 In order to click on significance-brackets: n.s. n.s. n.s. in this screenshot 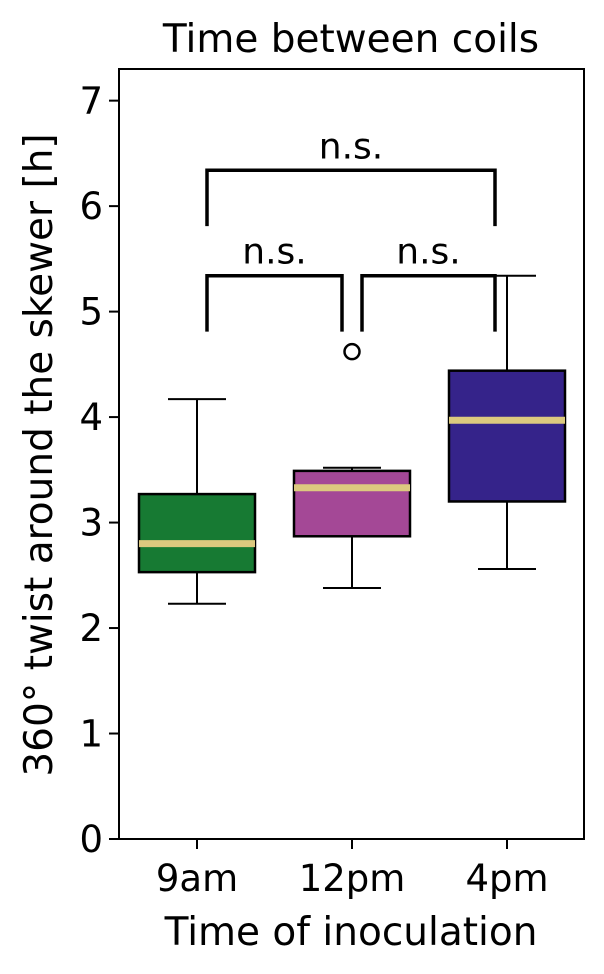, I will do `click(351, 229)`.